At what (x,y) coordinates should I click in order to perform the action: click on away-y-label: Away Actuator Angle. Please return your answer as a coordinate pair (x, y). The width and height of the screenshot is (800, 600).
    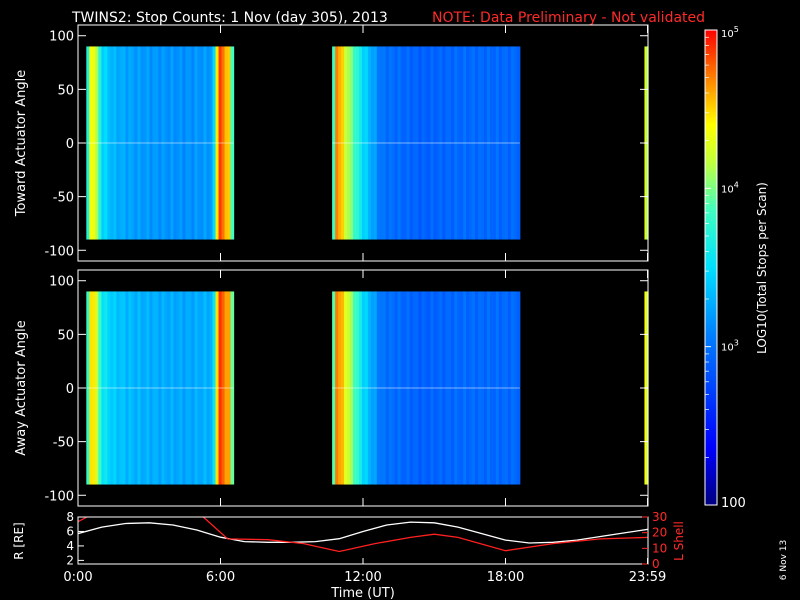
    Looking at the image, I should click on (21, 387).